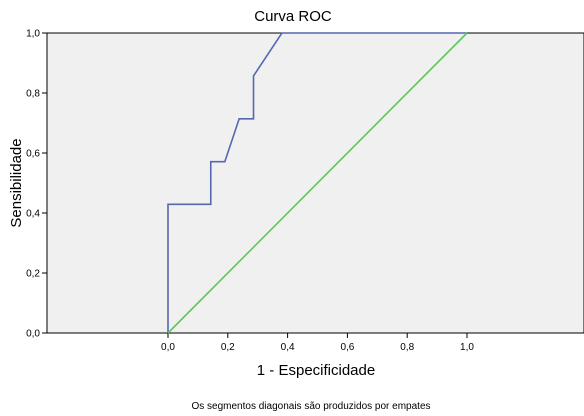 This screenshot has height=416, width=584. Describe the element at coordinates (168, 347) in the screenshot. I see `x-tick-label: 0,0` at that location.